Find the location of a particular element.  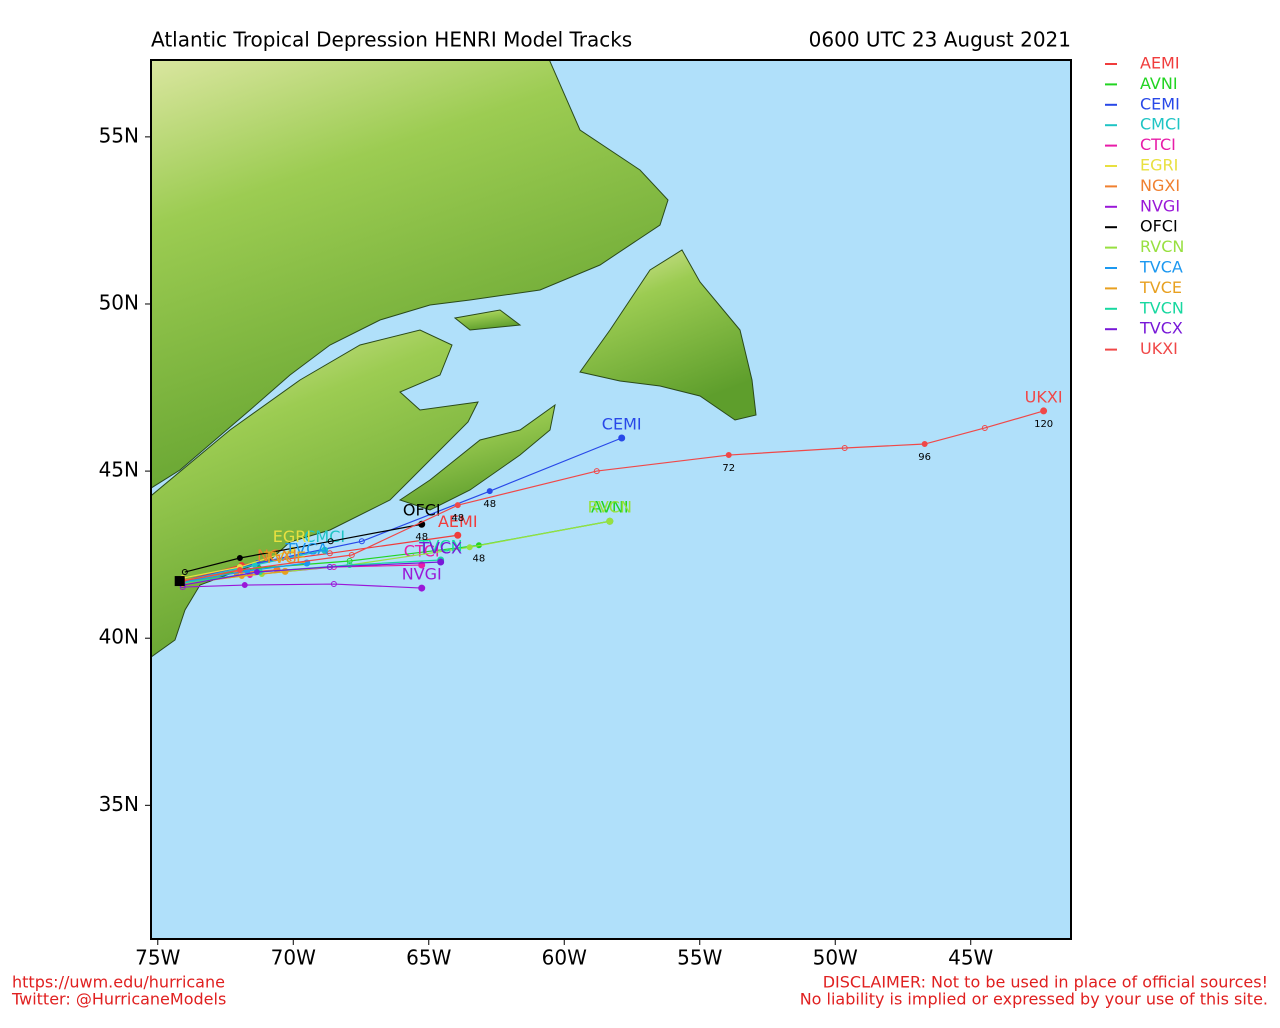

track-name: UKXI is located at coordinates (1044, 396).